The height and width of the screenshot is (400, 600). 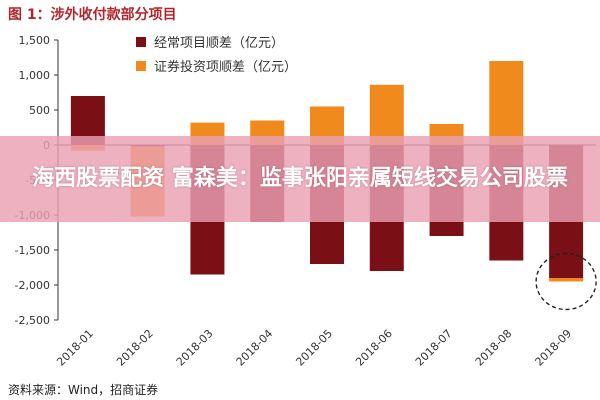 I want to click on x-tick-label: 2018-04, so click(x=255, y=348).